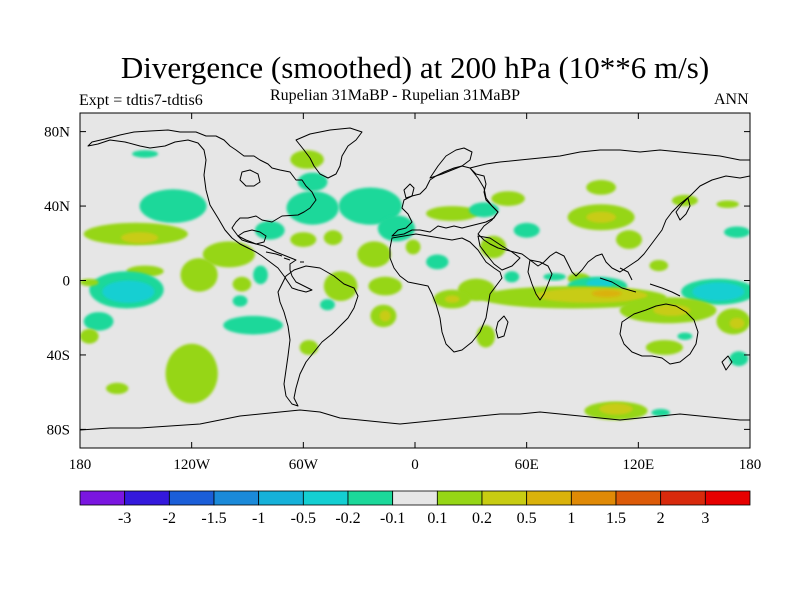 The image size is (800, 600). What do you see at coordinates (437, 518) in the screenshot?
I see `colorbar-label-7: 0.1` at bounding box center [437, 518].